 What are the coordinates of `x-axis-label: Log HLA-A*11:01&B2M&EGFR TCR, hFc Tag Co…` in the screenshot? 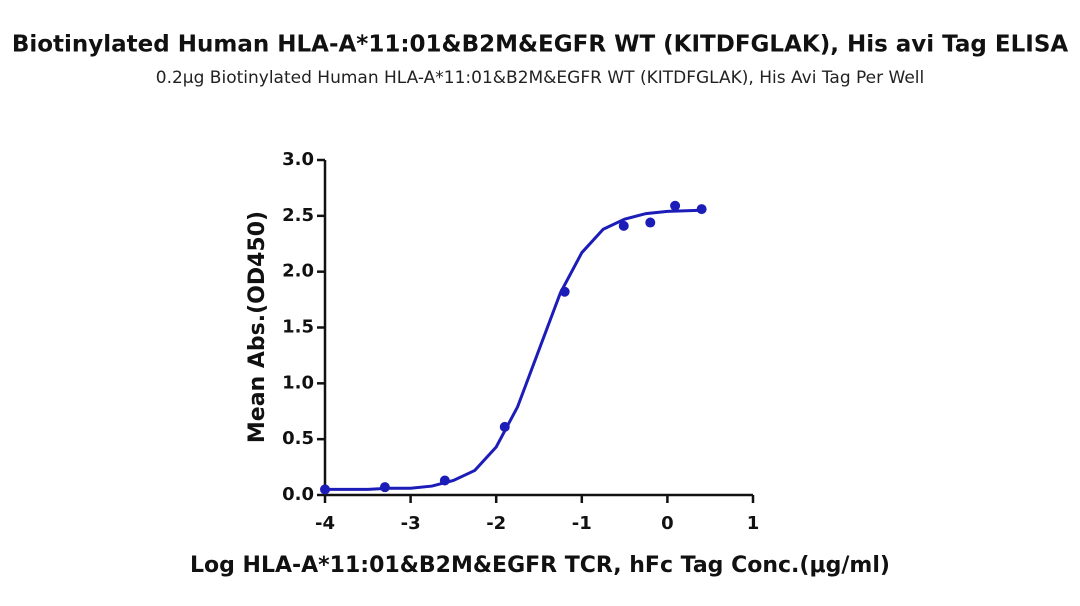 It's located at (540, 565).